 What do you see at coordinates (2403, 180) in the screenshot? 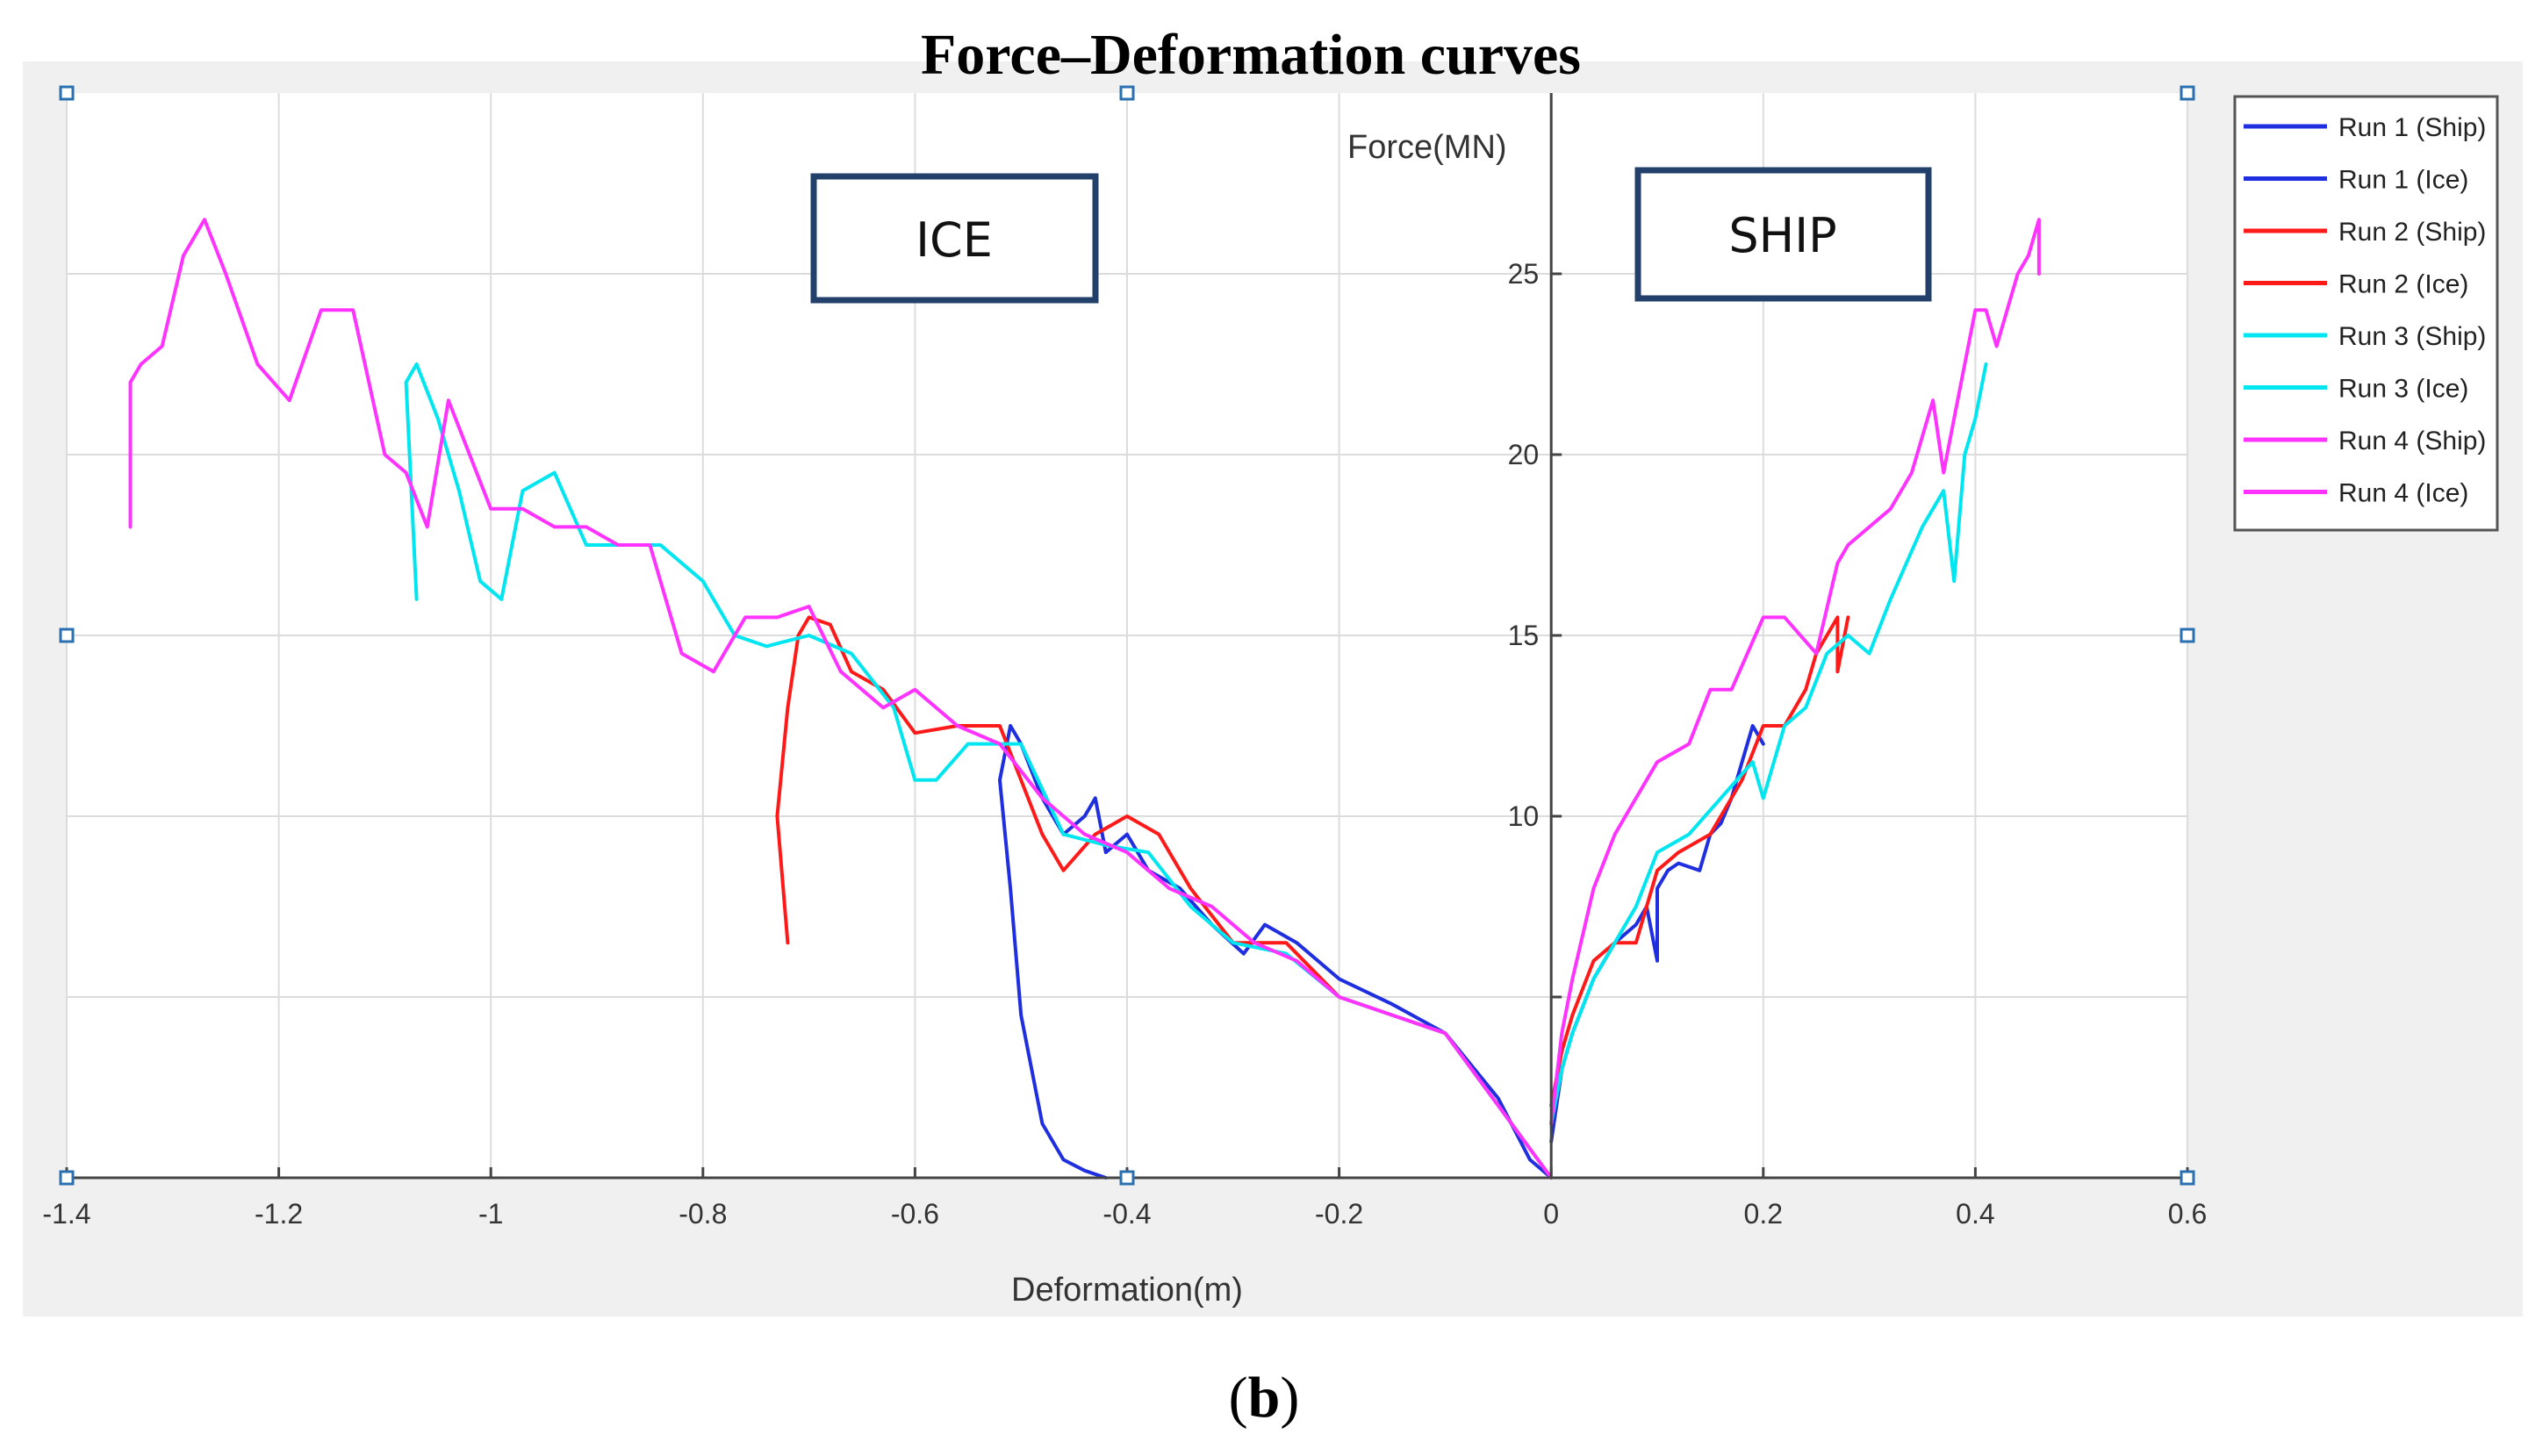
I see `legend-label: Run 1 (Ice)` at bounding box center [2403, 180].